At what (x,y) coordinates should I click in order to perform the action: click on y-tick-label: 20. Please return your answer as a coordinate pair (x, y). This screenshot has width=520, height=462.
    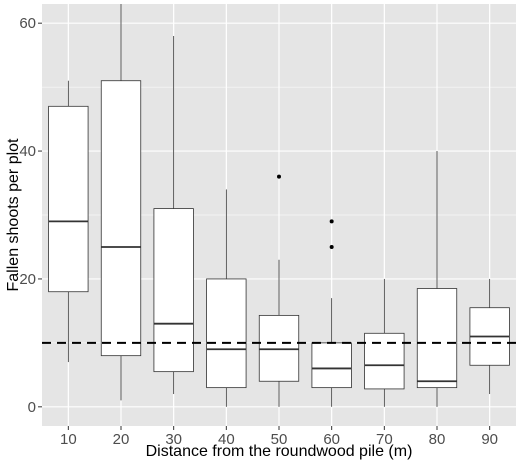
    Looking at the image, I should click on (27, 279).